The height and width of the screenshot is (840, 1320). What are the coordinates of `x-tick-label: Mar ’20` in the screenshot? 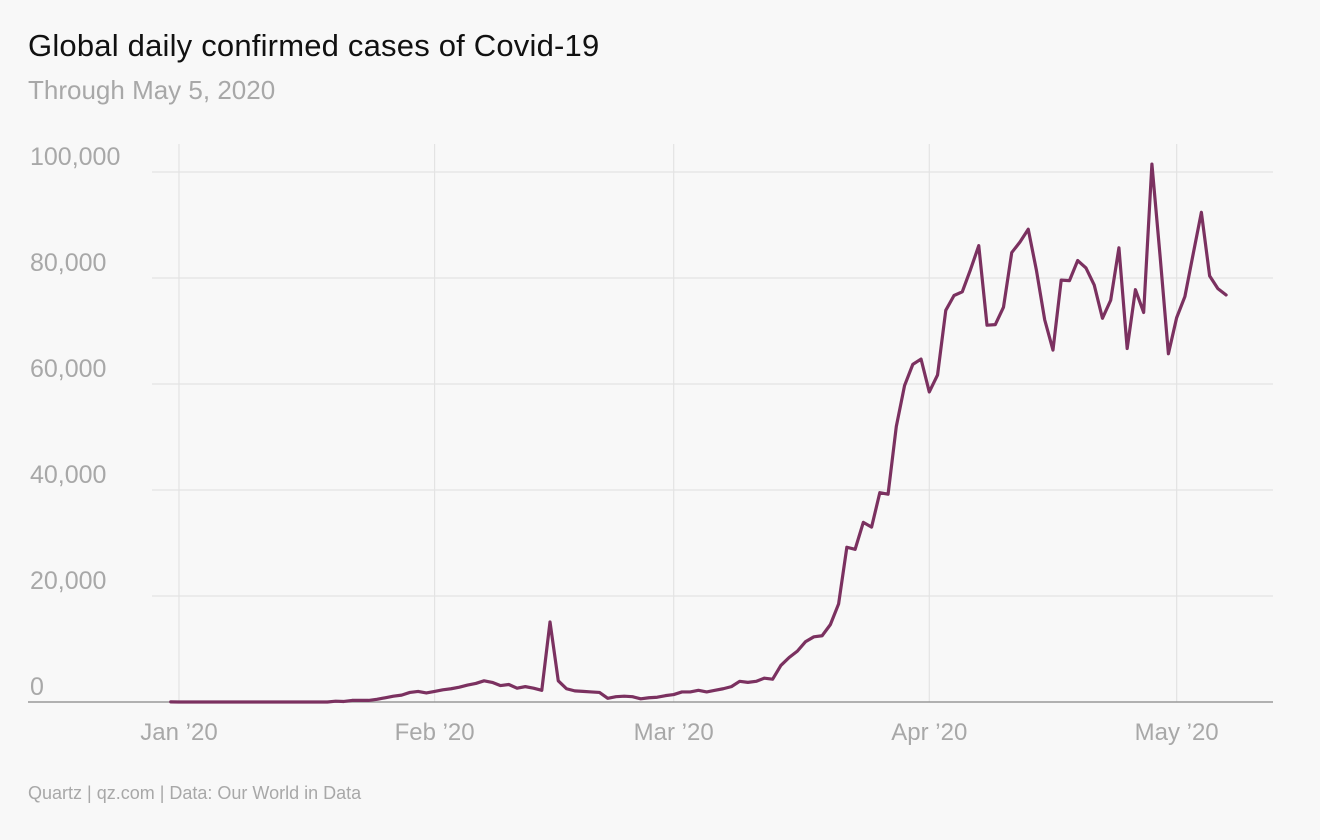 It's located at (674, 732).